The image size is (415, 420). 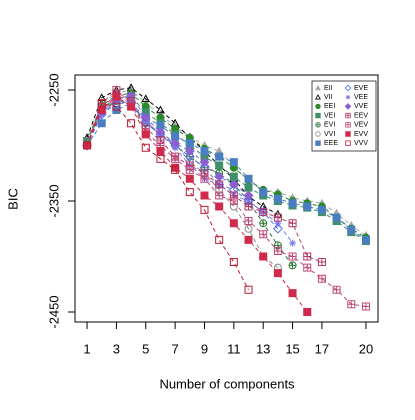 I want to click on legend-box, so click(x=344, y=116).